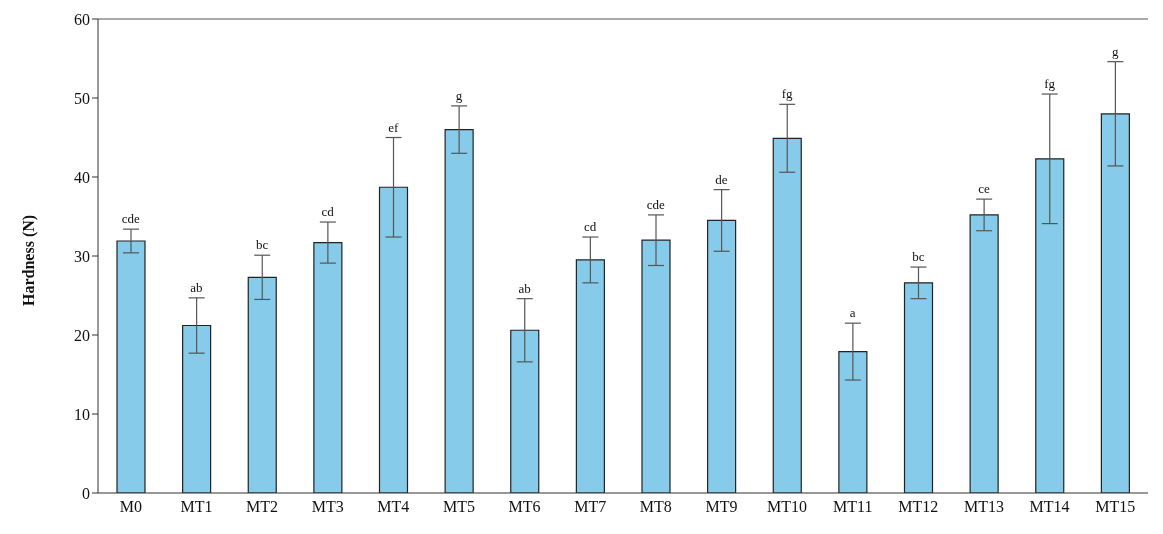 This screenshot has height=534, width=1163. Describe the element at coordinates (1115, 507) in the screenshot. I see `x-tick-label: MT15` at that location.